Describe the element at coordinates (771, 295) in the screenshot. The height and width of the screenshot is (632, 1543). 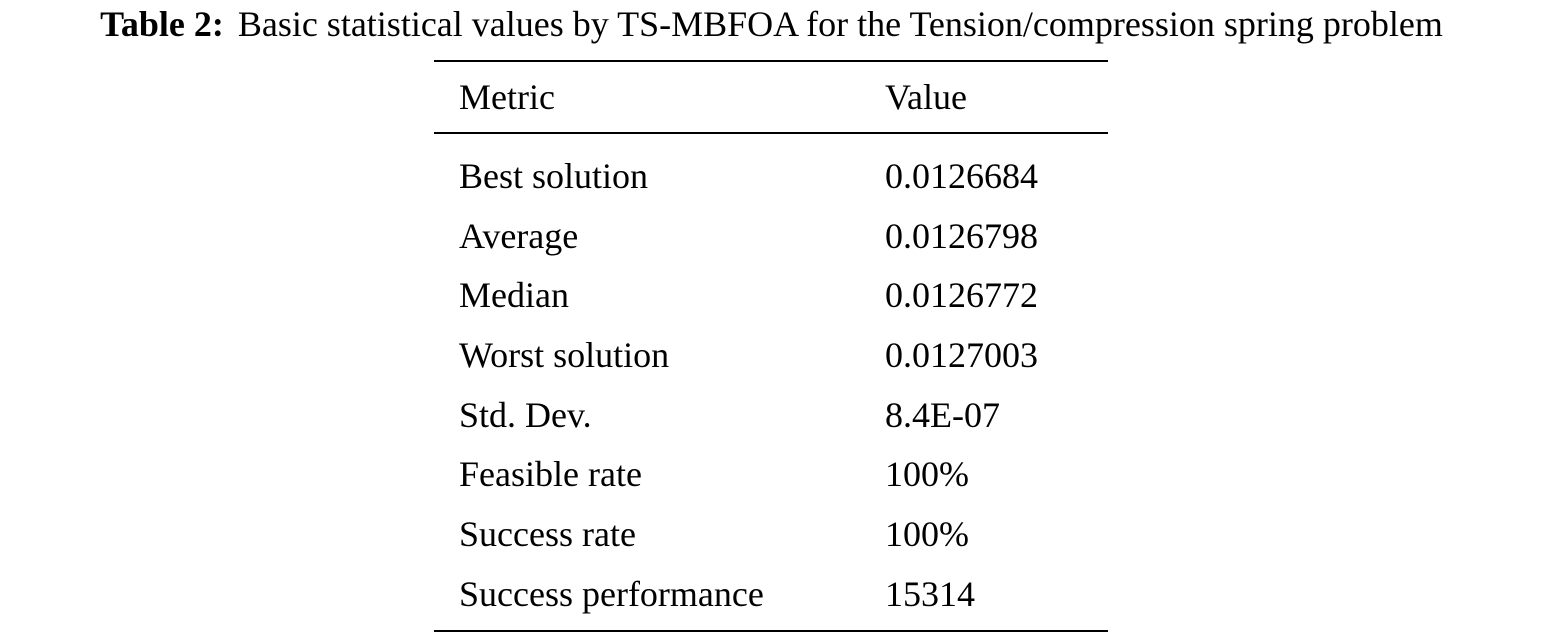
I see `table-row: Median 0.0126772` at that location.